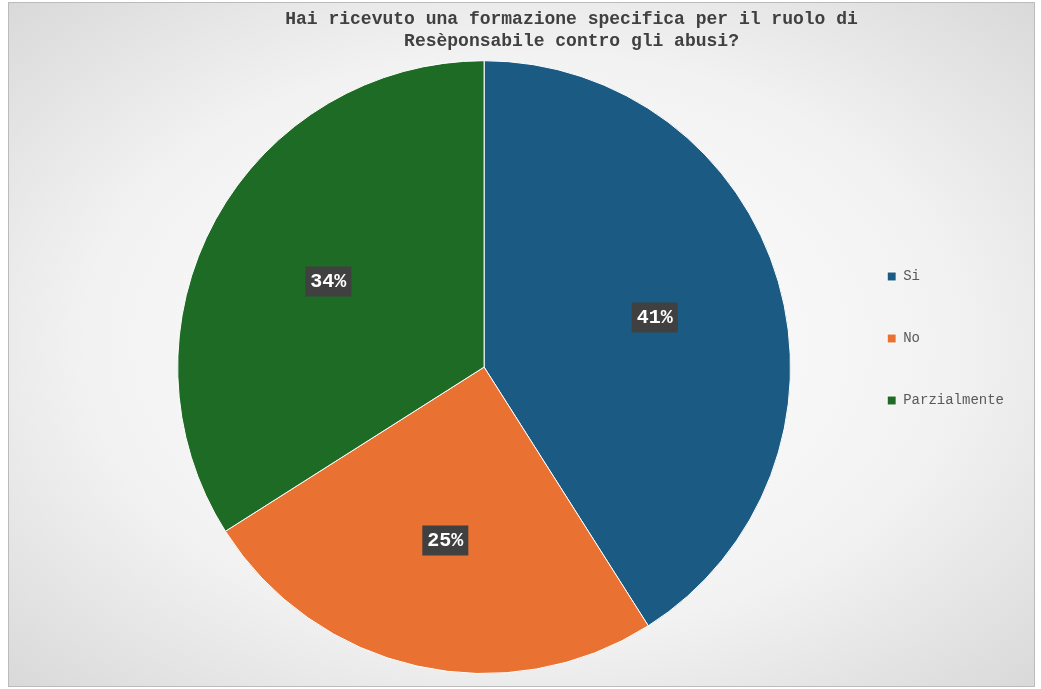  I want to click on data-label: 34%, so click(329, 281).